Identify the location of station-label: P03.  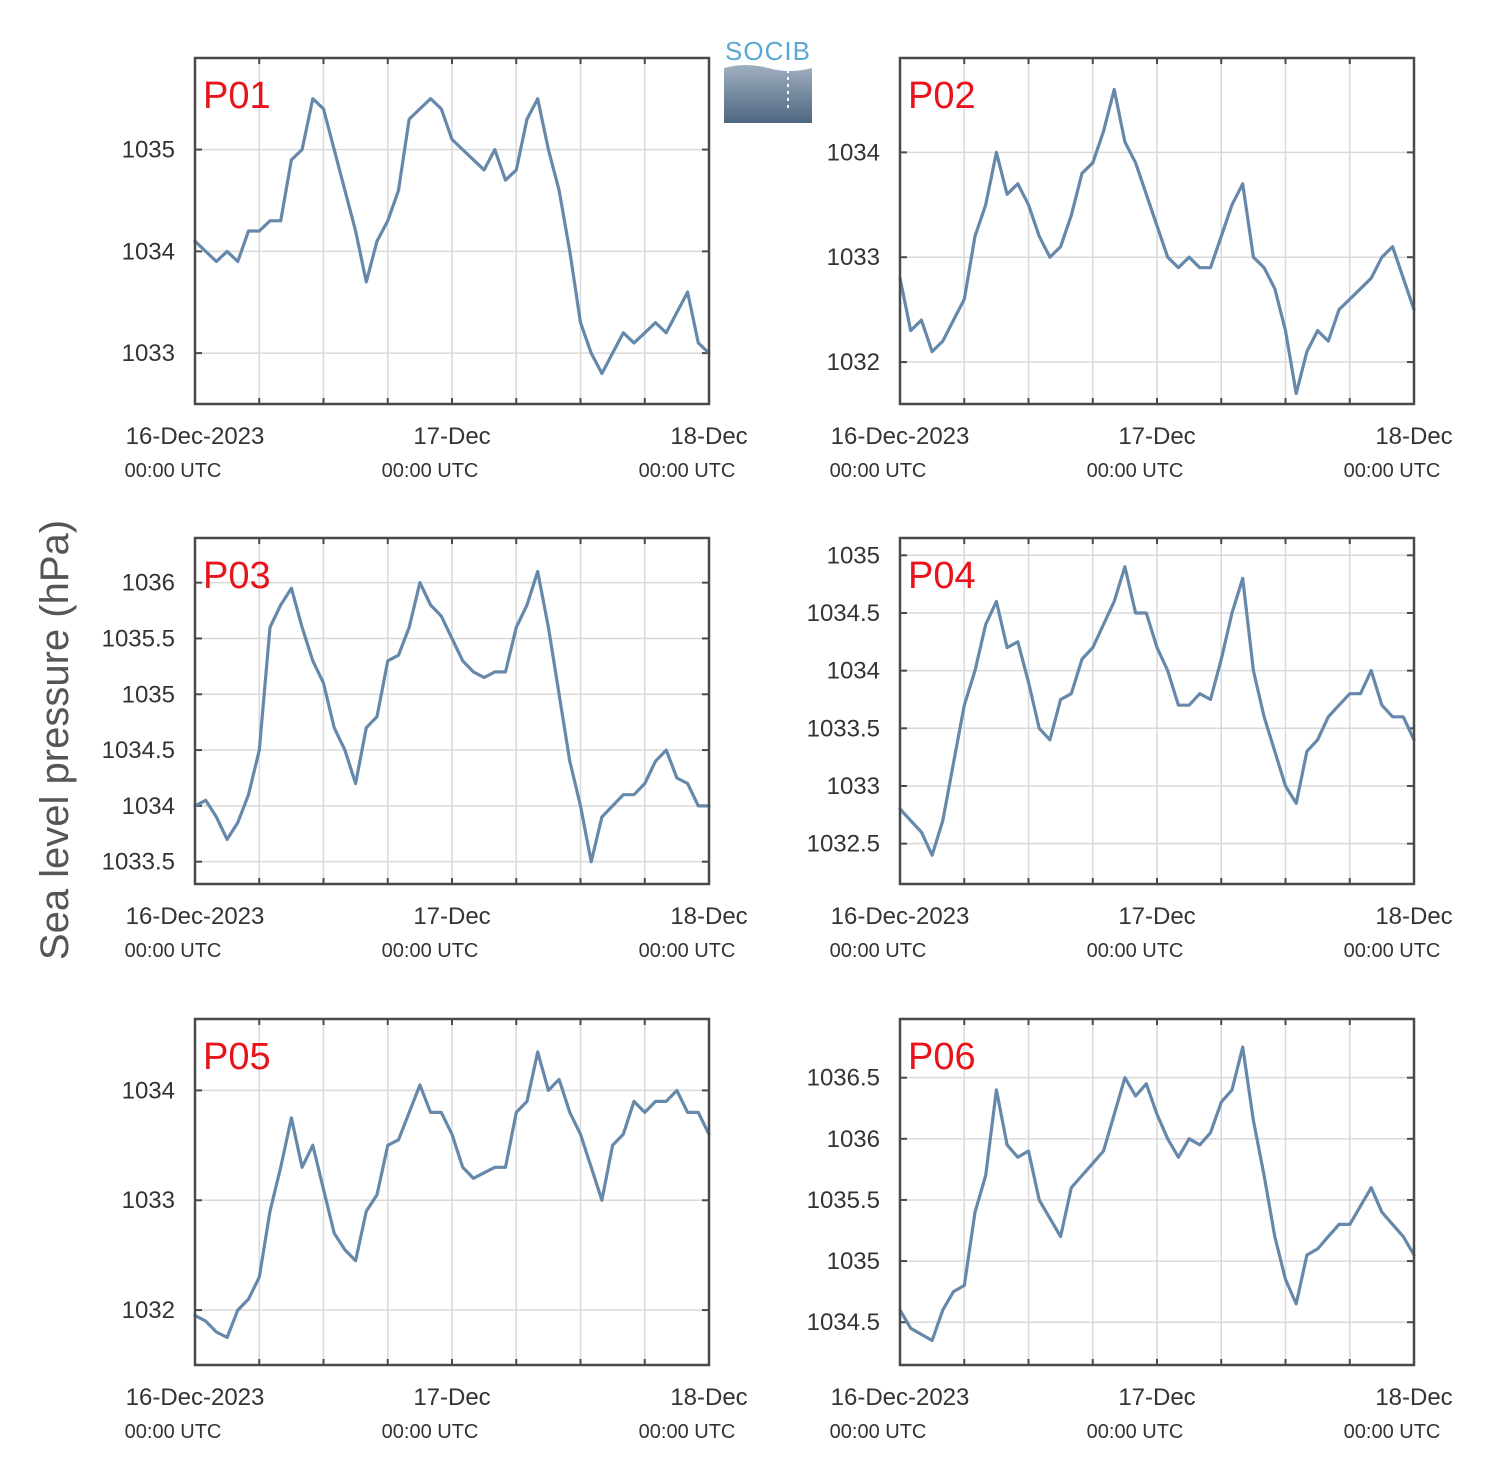
(237, 576).